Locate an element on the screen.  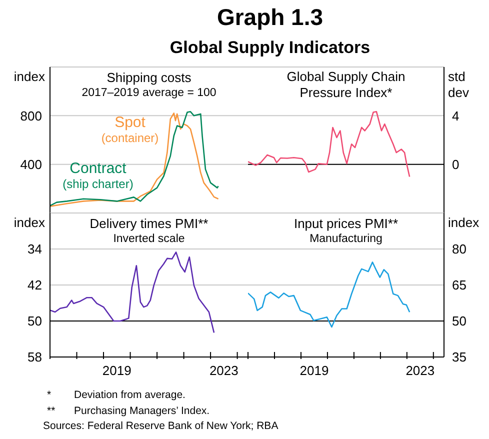
text: Inverted scale is located at coordinates (149, 239).